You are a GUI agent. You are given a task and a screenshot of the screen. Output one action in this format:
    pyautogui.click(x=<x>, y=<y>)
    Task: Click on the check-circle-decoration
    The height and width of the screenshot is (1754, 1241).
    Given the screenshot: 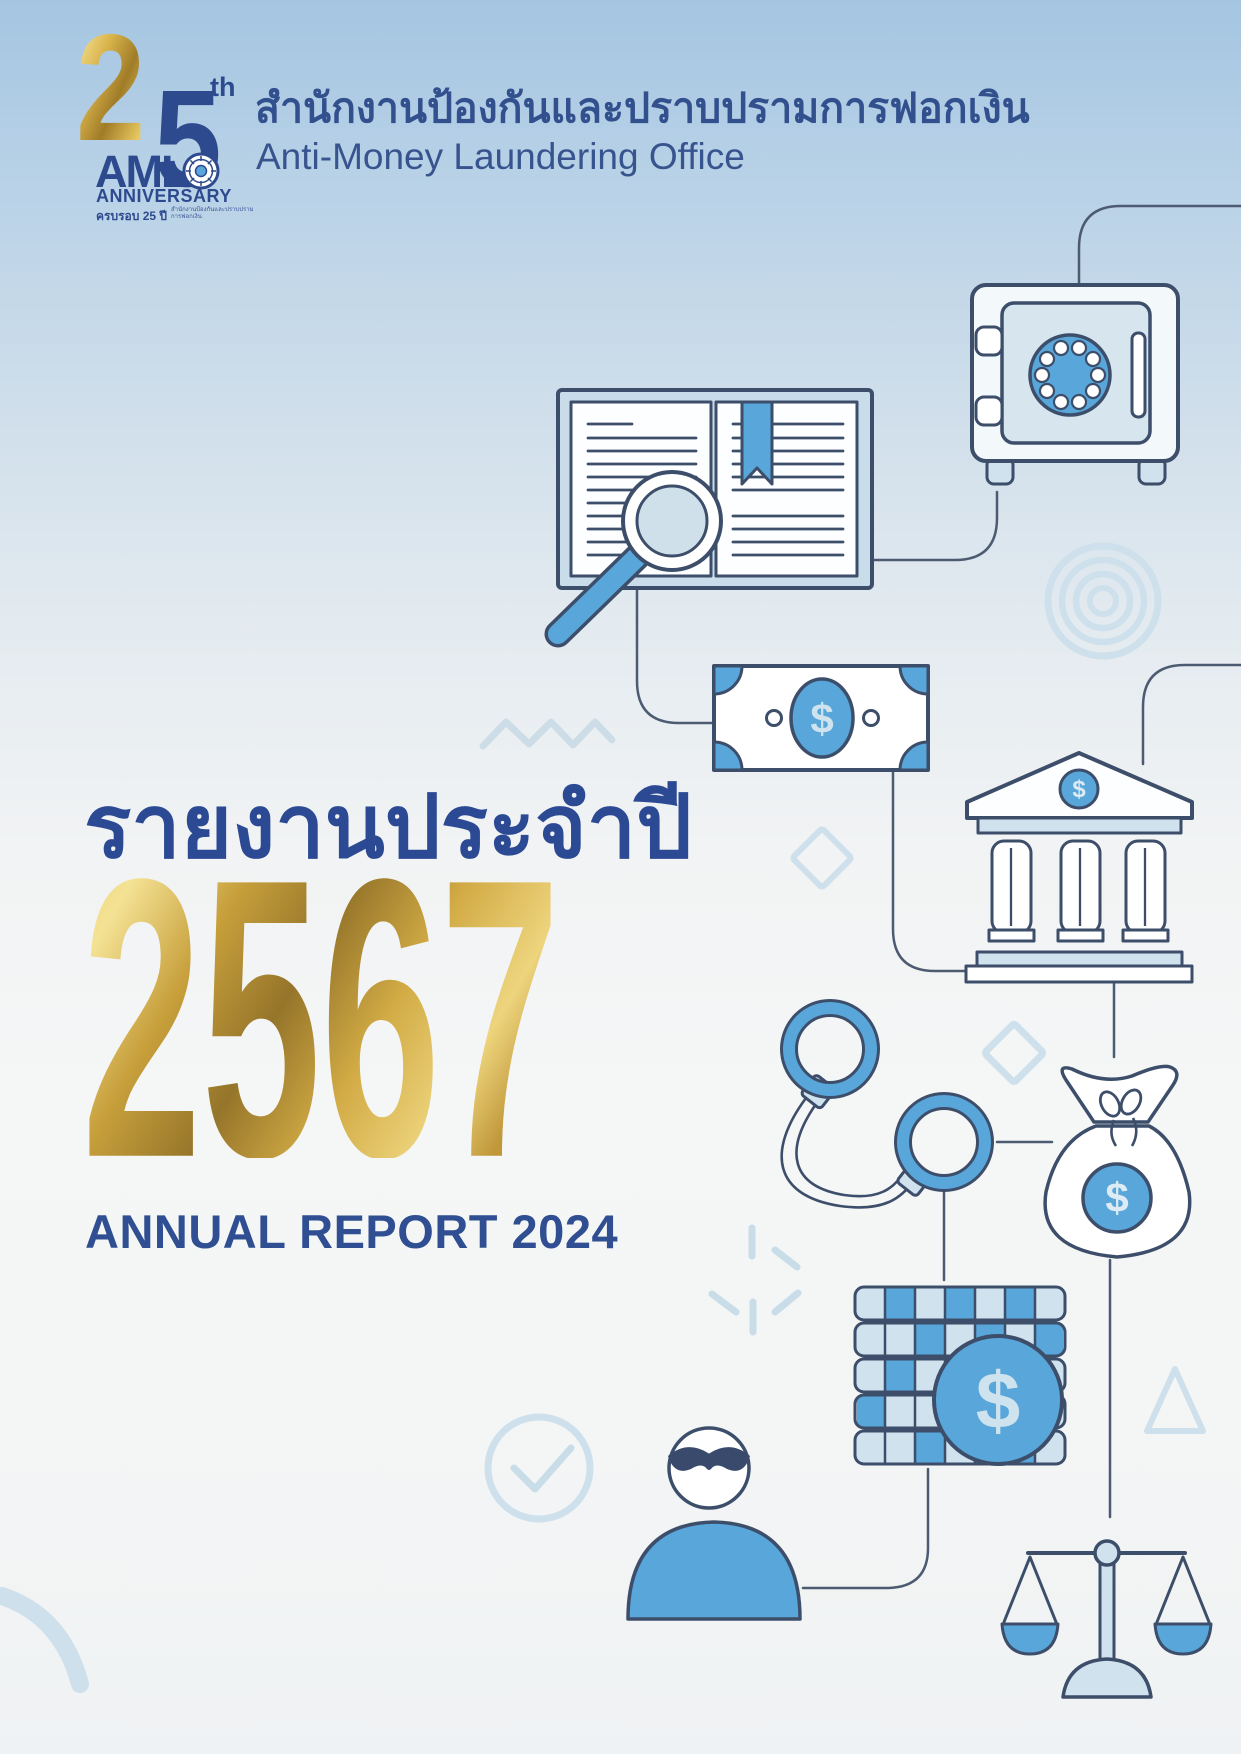 What is the action you would take?
    pyautogui.click(x=539, y=1468)
    